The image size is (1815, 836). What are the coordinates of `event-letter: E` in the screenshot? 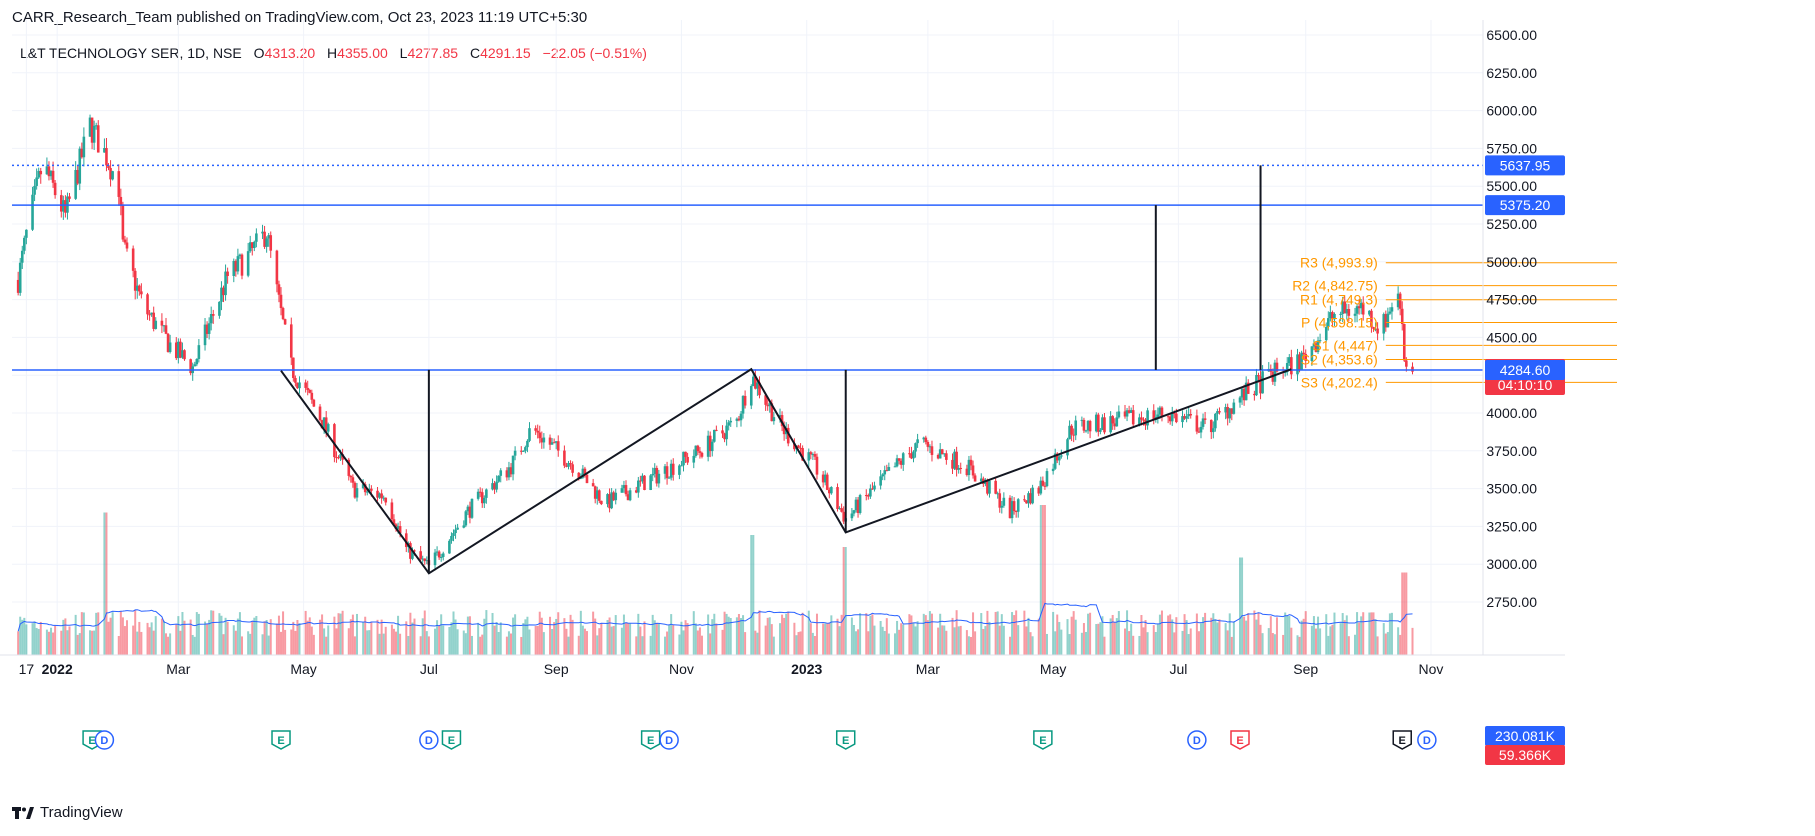 It's located at (451, 741).